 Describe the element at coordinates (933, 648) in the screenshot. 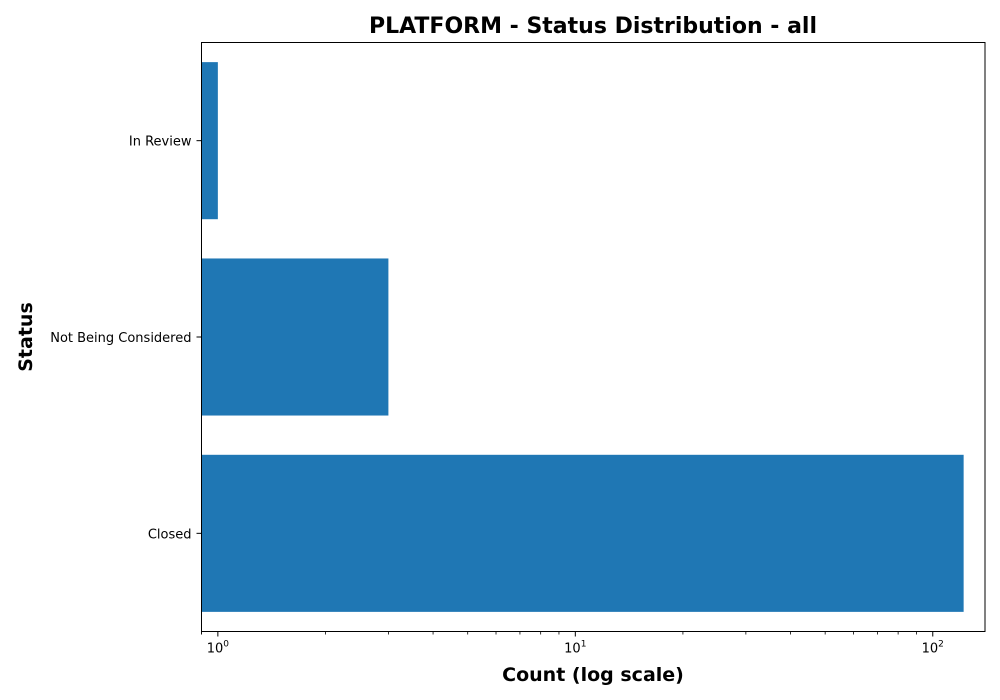

I see `x-tick-label: 10²` at that location.